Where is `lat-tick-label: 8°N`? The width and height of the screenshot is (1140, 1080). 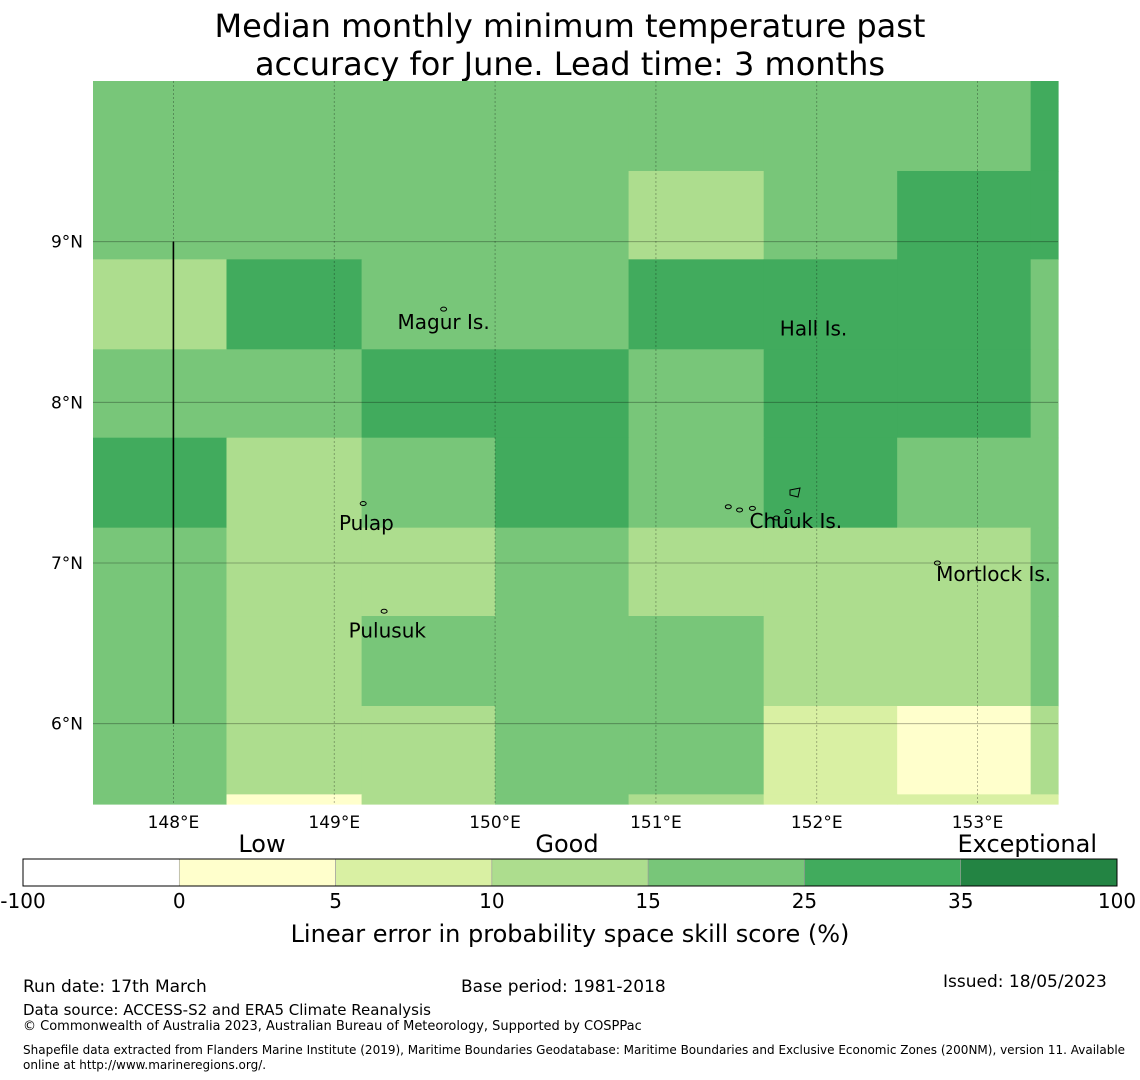 lat-tick-label: 8°N is located at coordinates (67, 403).